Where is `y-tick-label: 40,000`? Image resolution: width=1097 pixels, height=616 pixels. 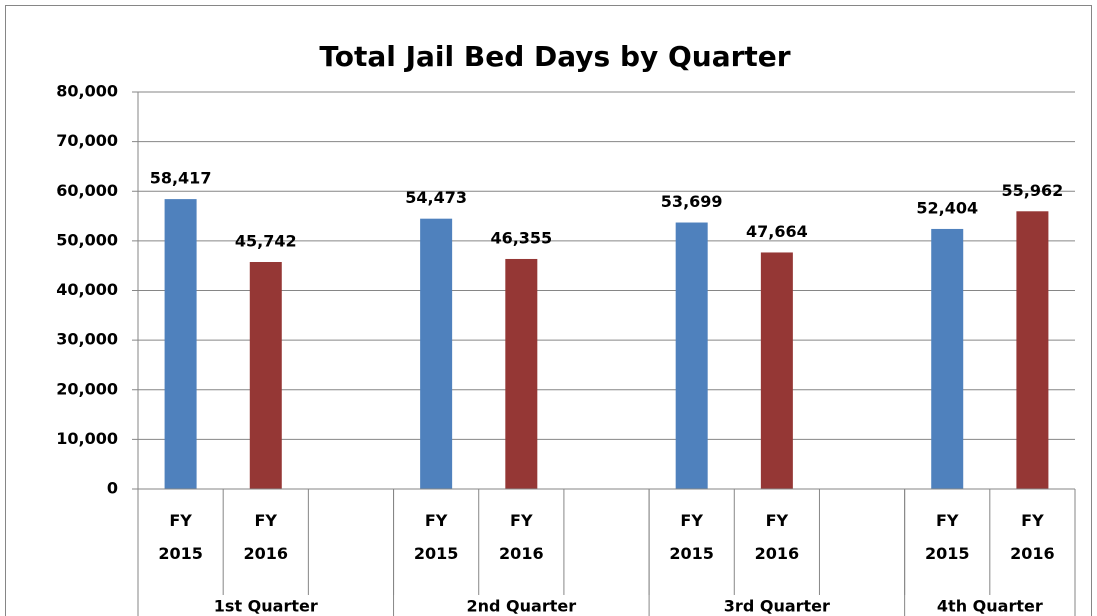
y-tick-label: 40,000 is located at coordinates (87, 289).